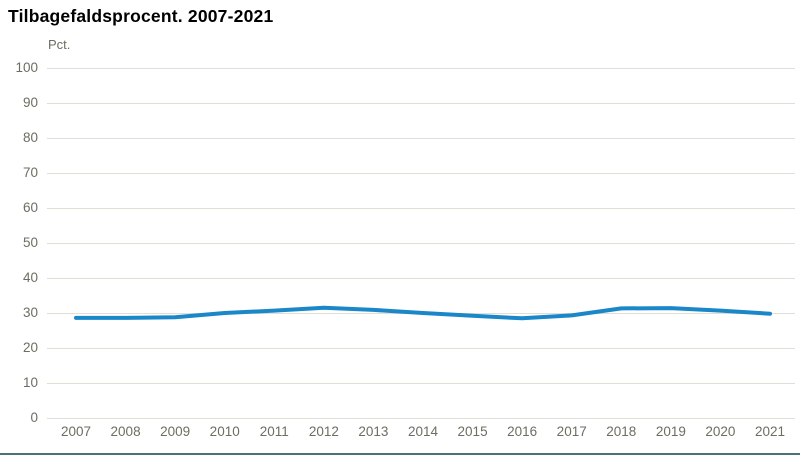 This screenshot has height=459, width=800. What do you see at coordinates (141, 16) in the screenshot?
I see `chart-title: Tilbagefaldsprocent. 2007-2021` at bounding box center [141, 16].